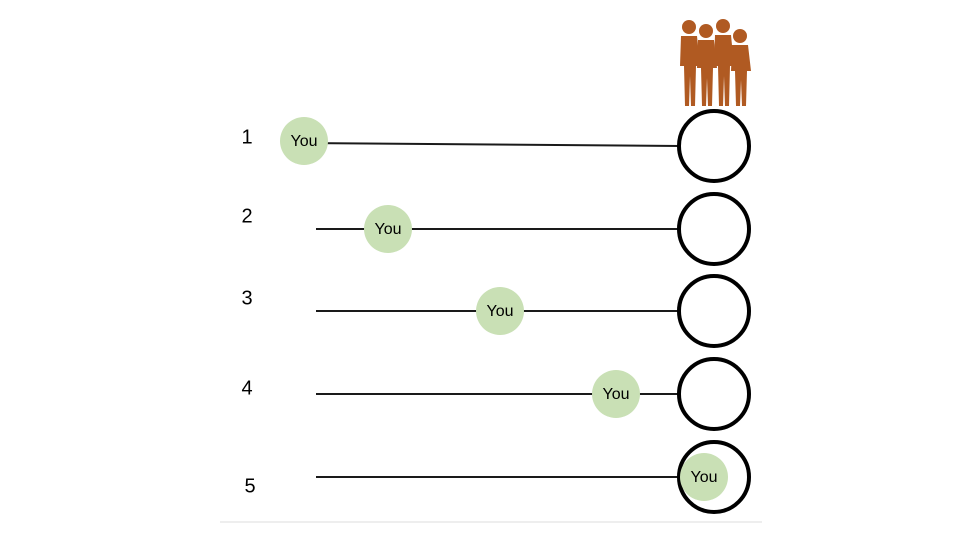 Image resolution: width=960 pixels, height=540 pixels. What do you see at coordinates (249, 486) in the screenshot?
I see `row-number-label: 5` at bounding box center [249, 486].